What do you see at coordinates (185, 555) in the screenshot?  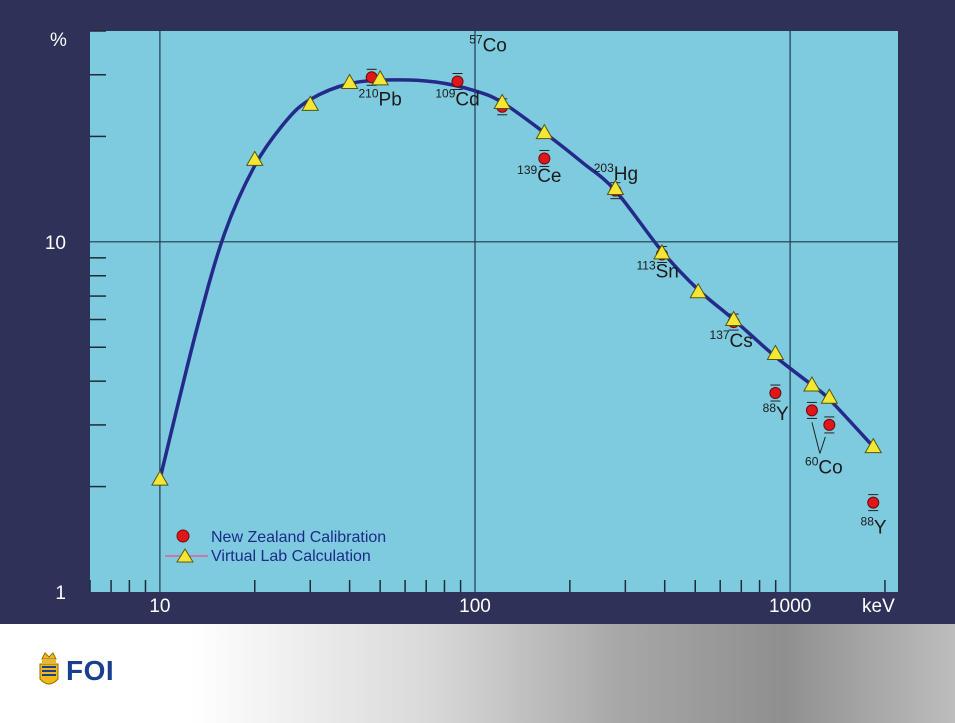 I see `legend-triangle-marker` at bounding box center [185, 555].